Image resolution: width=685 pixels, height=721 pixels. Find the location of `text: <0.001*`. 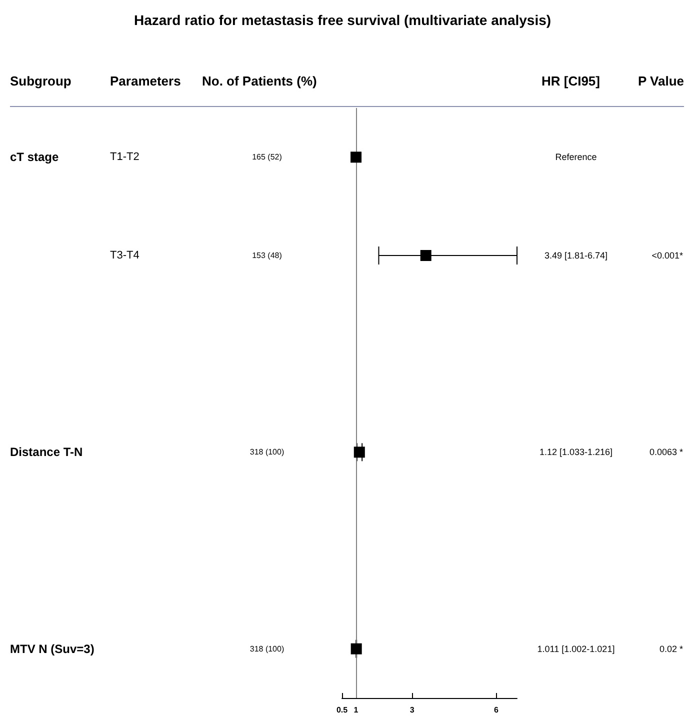

text: <0.001* is located at coordinates (668, 255).